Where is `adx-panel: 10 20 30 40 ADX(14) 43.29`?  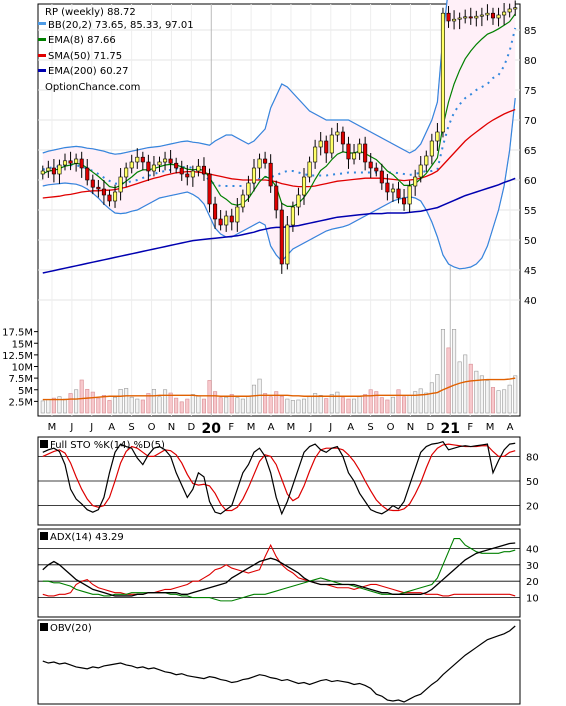 adx-panel: 10 20 30 40 ADX(14) 43.29 is located at coordinates (288, 573).